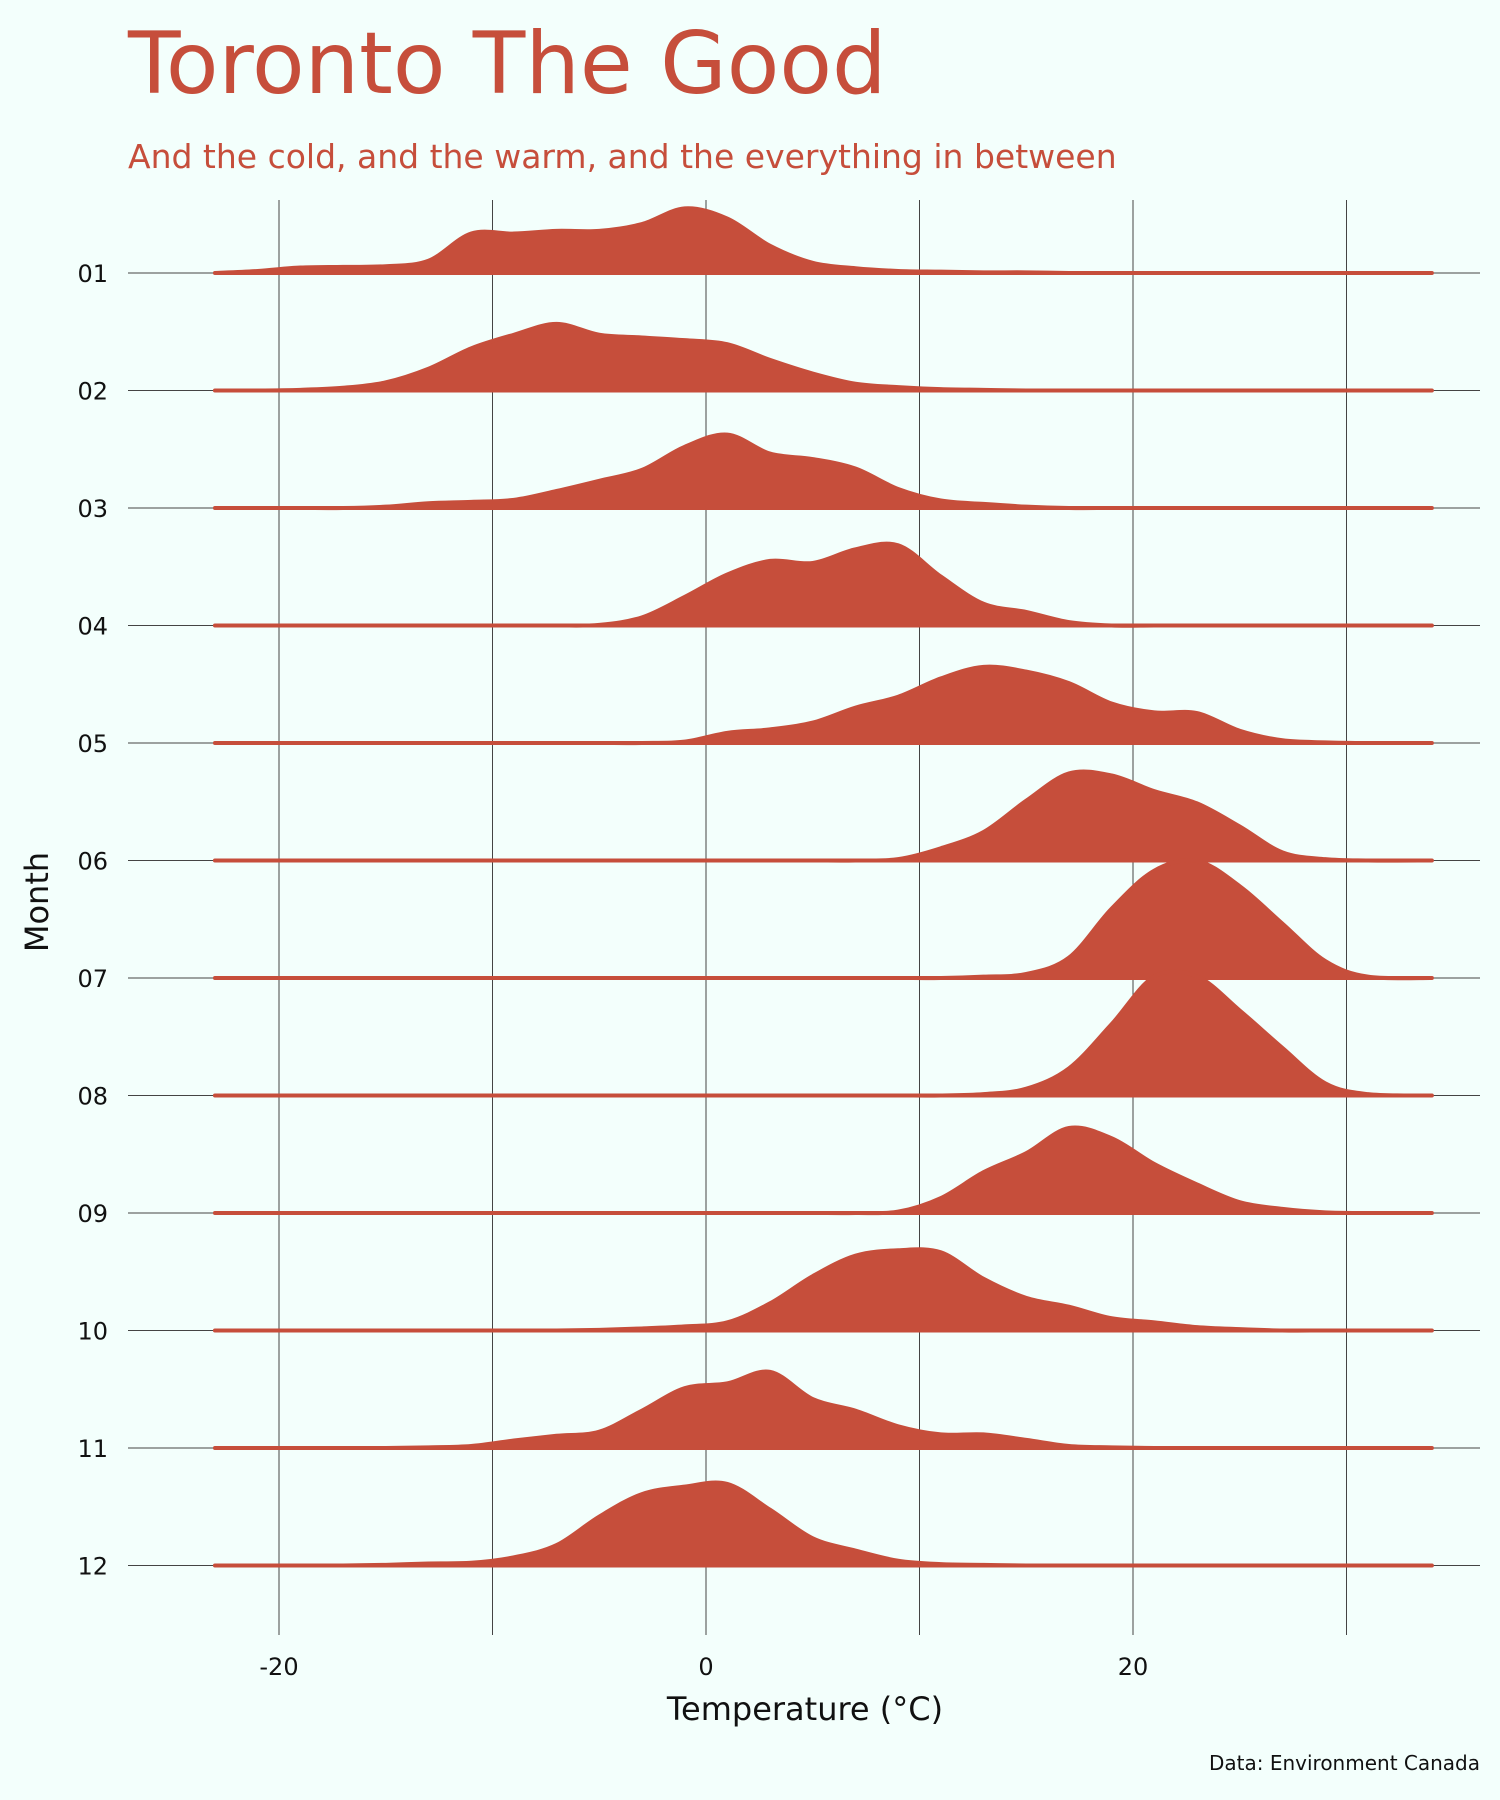  I want to click on x-tick-label: 20, so click(1133, 1667).